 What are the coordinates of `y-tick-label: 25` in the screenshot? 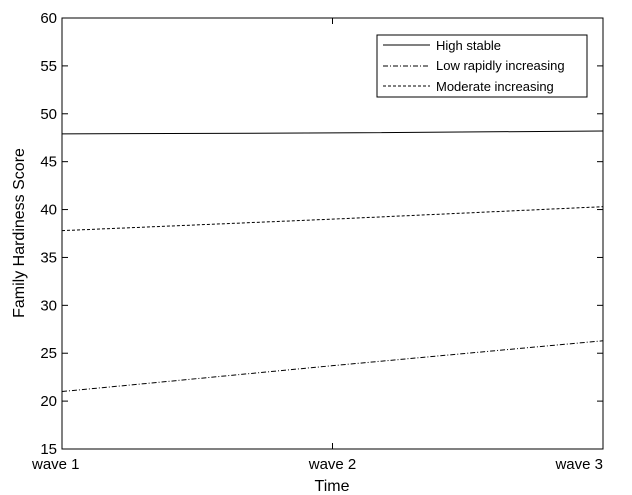 It's located at (48, 353).